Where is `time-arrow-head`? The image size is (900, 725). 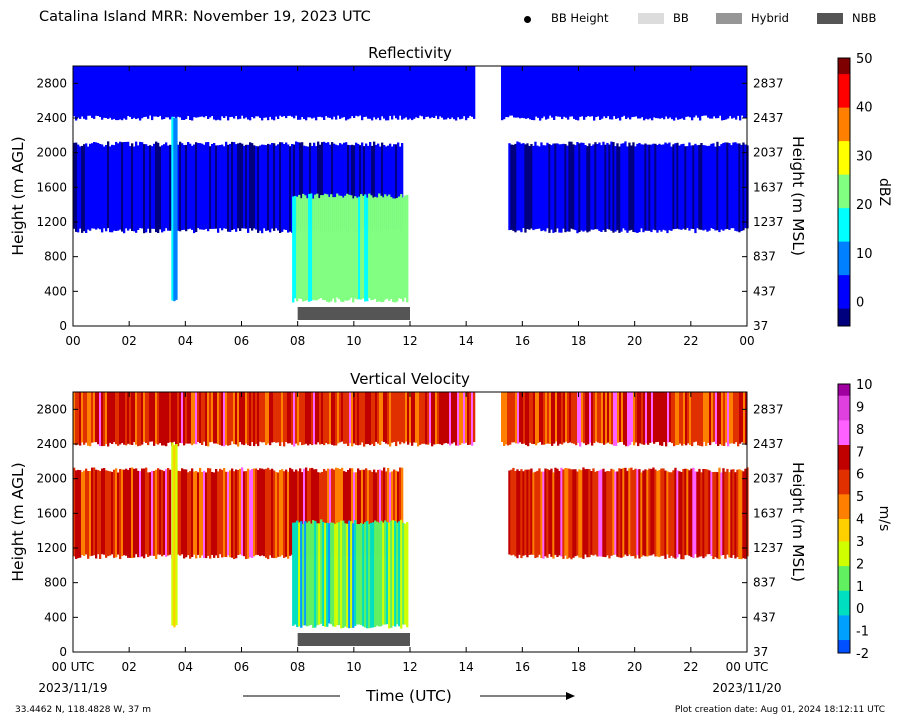 time-arrow-head is located at coordinates (570, 696).